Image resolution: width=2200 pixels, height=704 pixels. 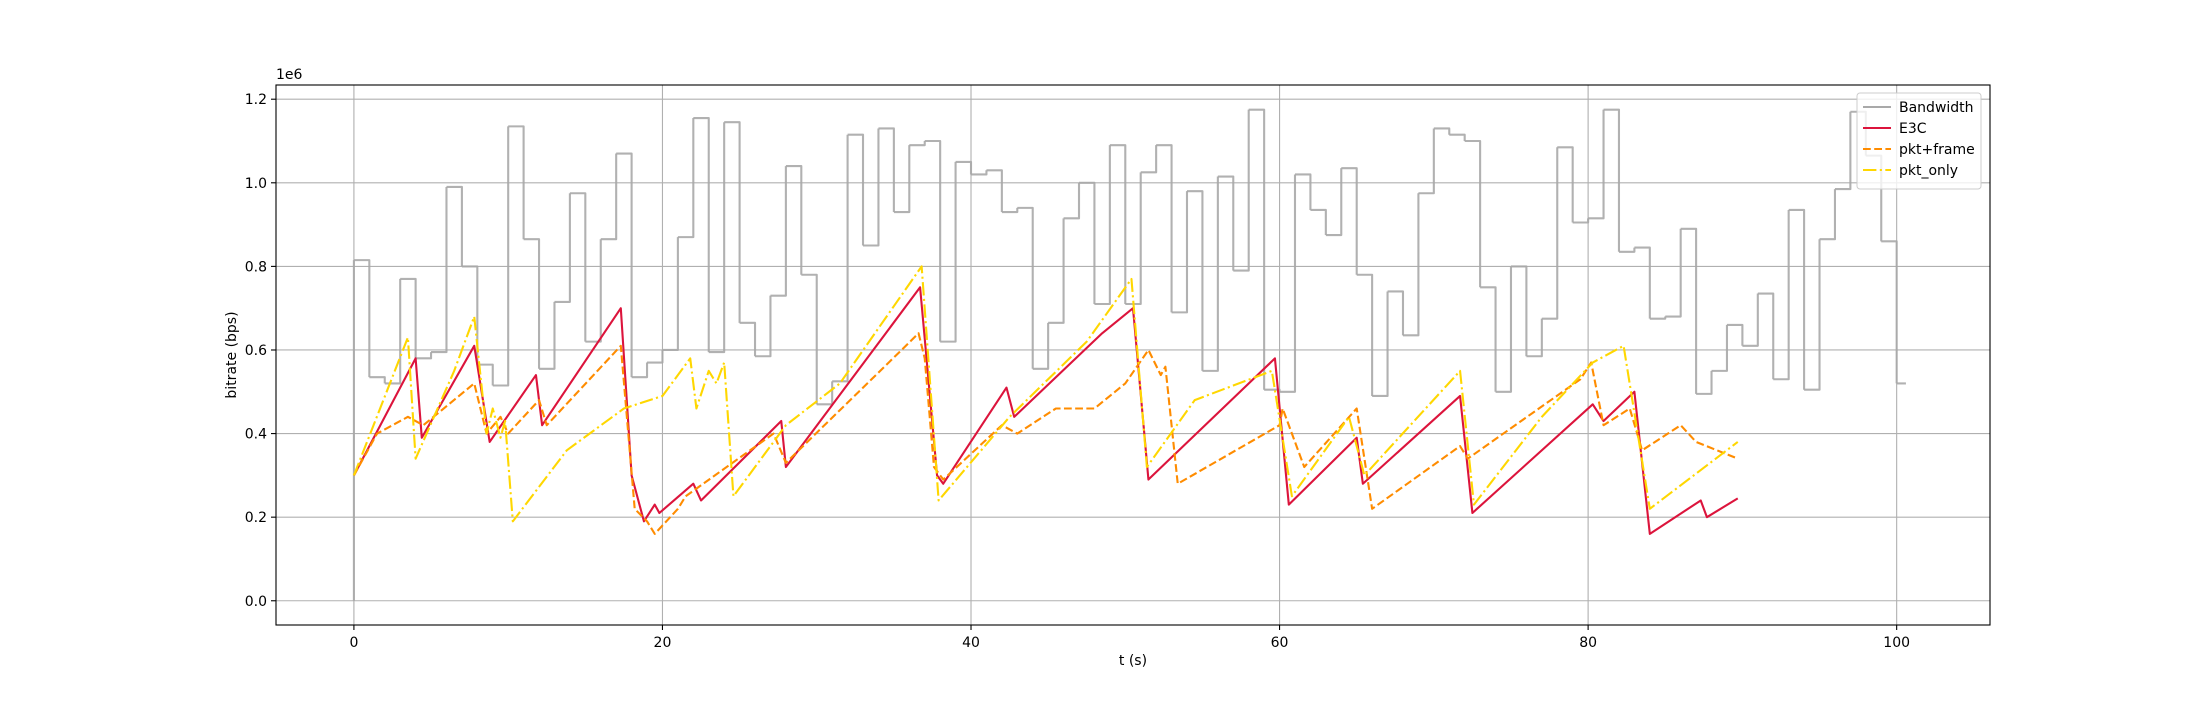 What do you see at coordinates (256, 184) in the screenshot?
I see `y-tick-label: 1.0` at bounding box center [256, 184].